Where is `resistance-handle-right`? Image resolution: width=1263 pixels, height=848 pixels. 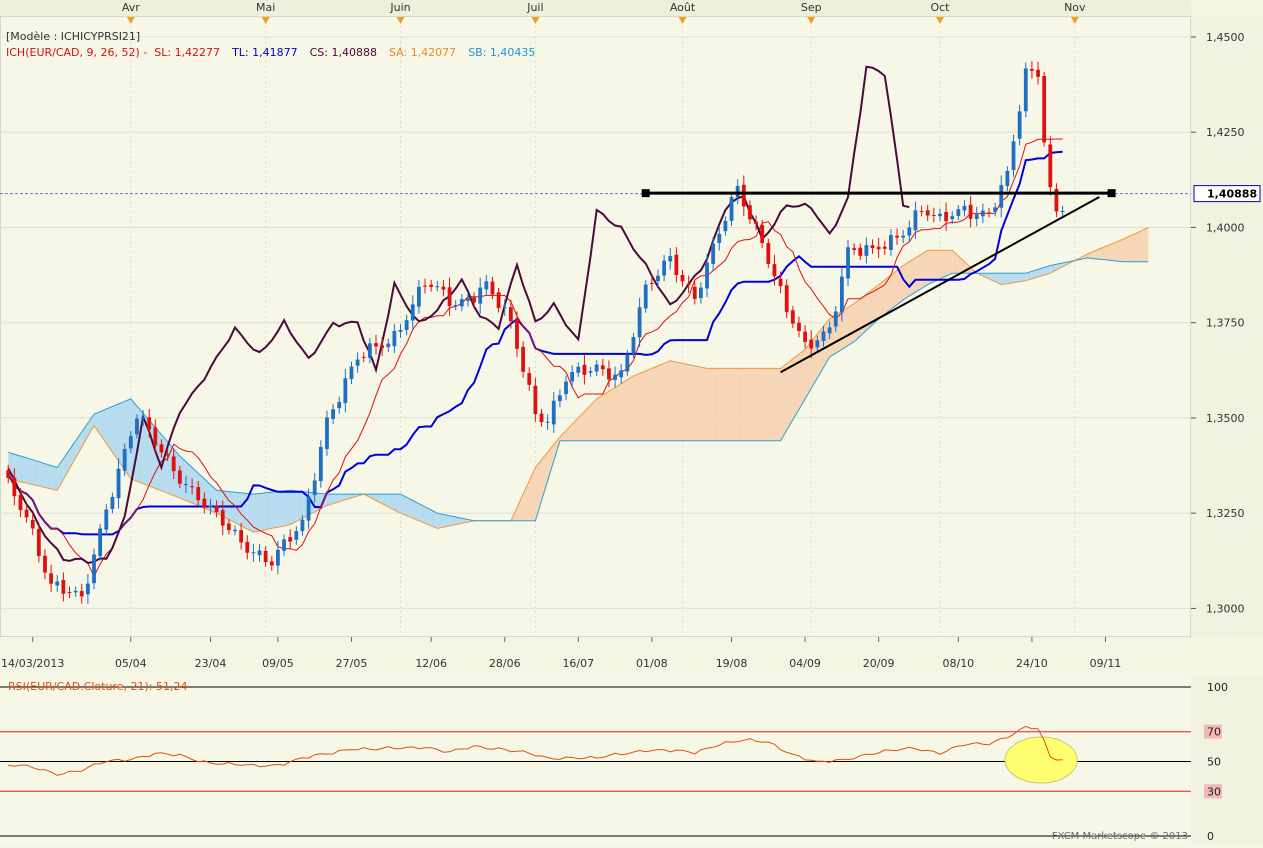
resistance-handle-right is located at coordinates (1111, 193).